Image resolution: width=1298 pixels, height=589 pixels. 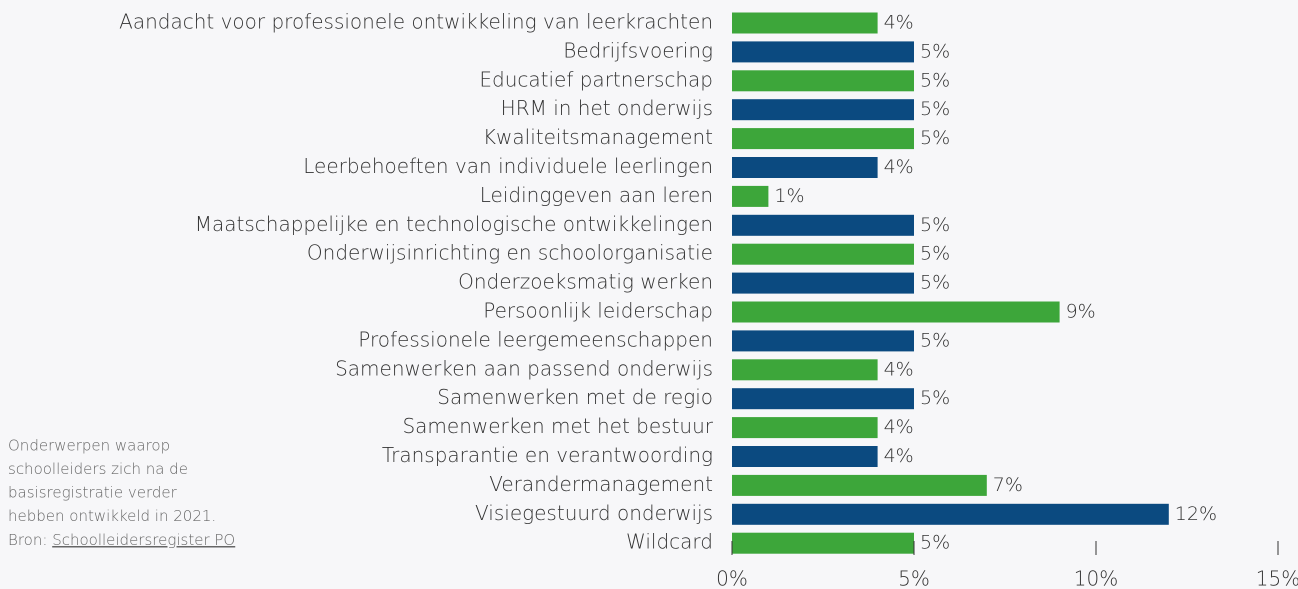 What do you see at coordinates (535, 339) in the screenshot?
I see `category-label: Professionele leergemeenschappen` at bounding box center [535, 339].